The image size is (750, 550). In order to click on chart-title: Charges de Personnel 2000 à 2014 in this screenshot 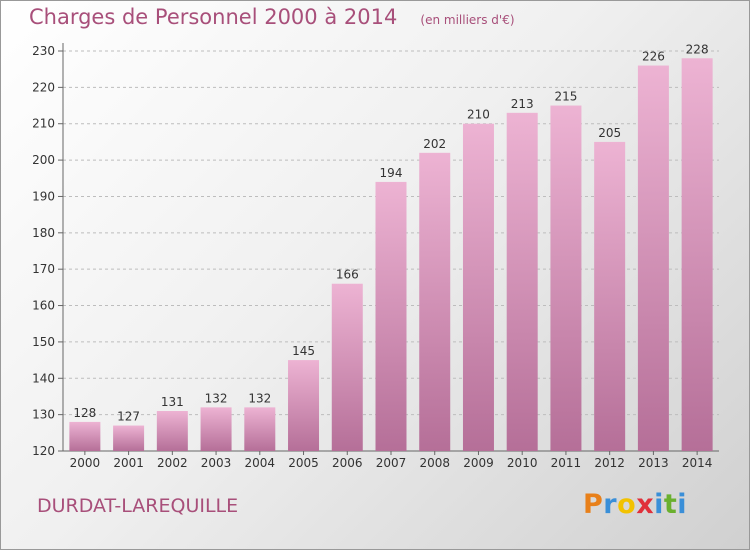, I will do `click(213, 17)`.